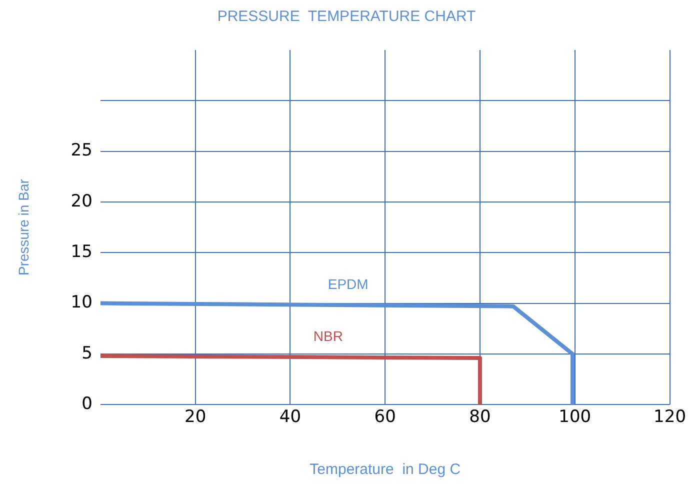 The height and width of the screenshot is (491, 697). Describe the element at coordinates (385, 469) in the screenshot. I see `x-axis-title: Temperature in Deg C` at that location.